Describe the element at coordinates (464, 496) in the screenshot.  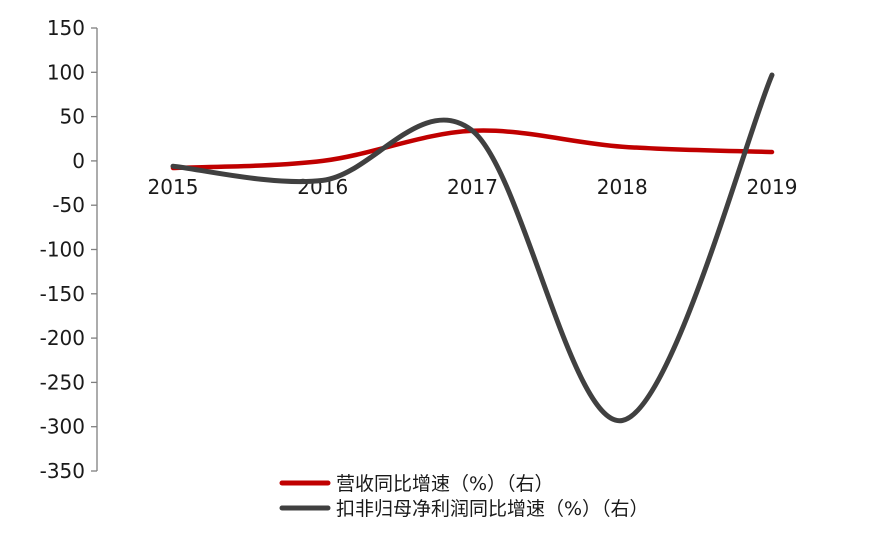
I see `legend: 营收同比增速（%）（右） 扣非归母净利润同比增速（%）（右）` at that location.